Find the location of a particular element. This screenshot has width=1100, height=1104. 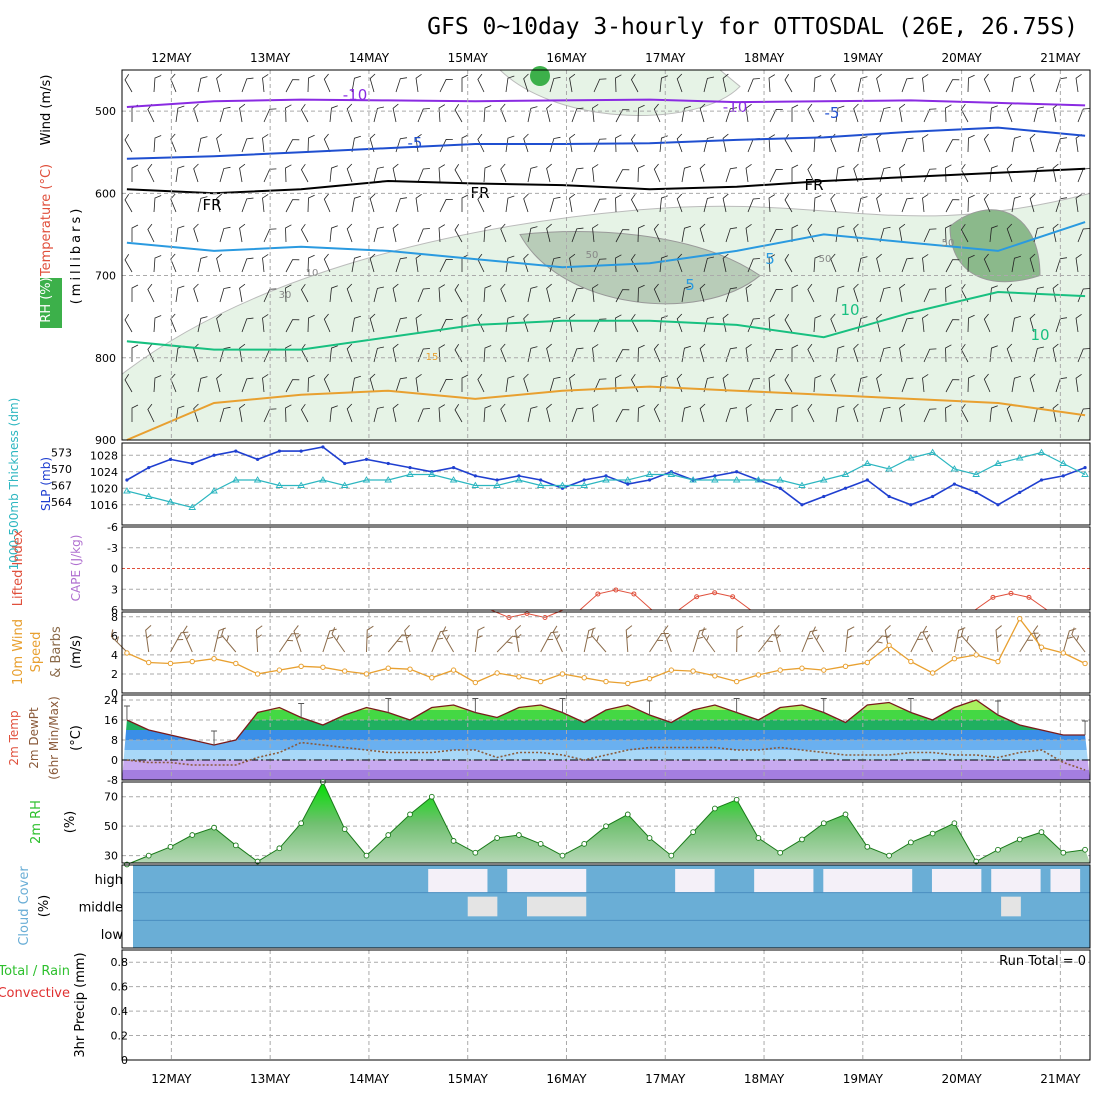

date-label-bottom: 12MAY is located at coordinates (171, 1079).